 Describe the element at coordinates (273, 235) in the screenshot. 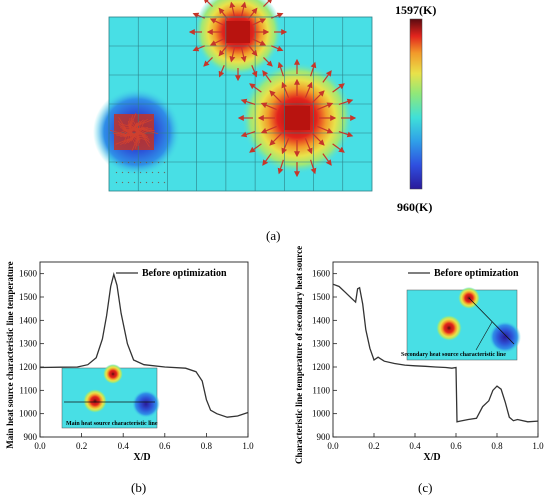

I see `panel-a-label: (a)` at that location.